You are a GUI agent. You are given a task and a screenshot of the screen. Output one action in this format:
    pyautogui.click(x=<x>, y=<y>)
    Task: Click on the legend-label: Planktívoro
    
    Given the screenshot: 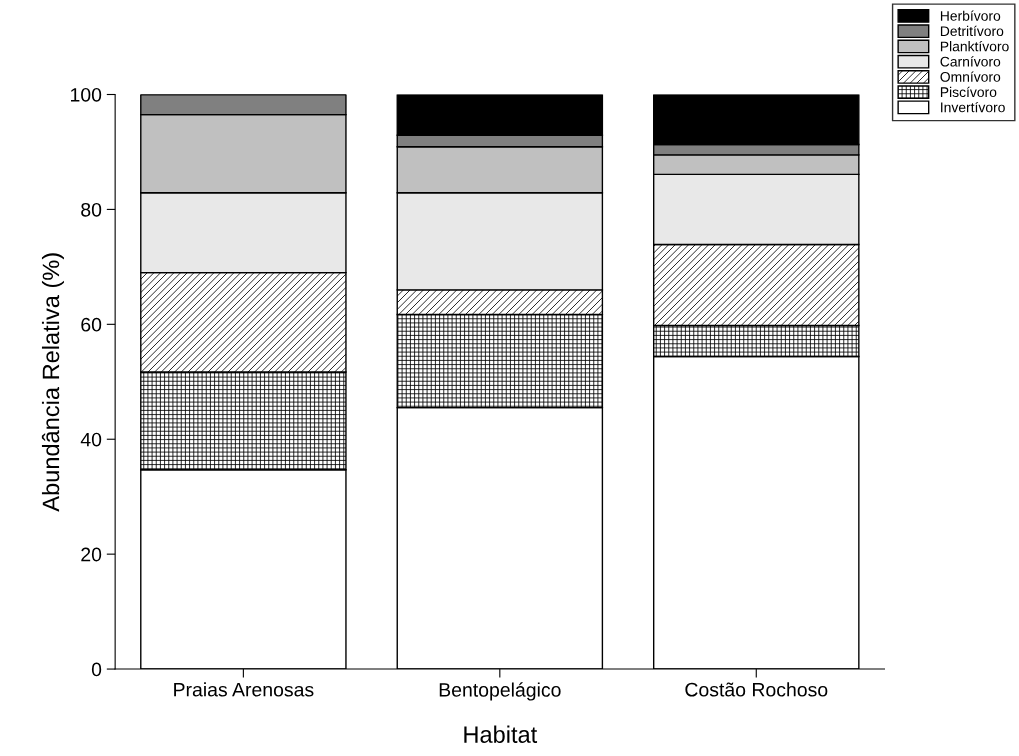 What is the action you would take?
    pyautogui.click(x=974, y=46)
    